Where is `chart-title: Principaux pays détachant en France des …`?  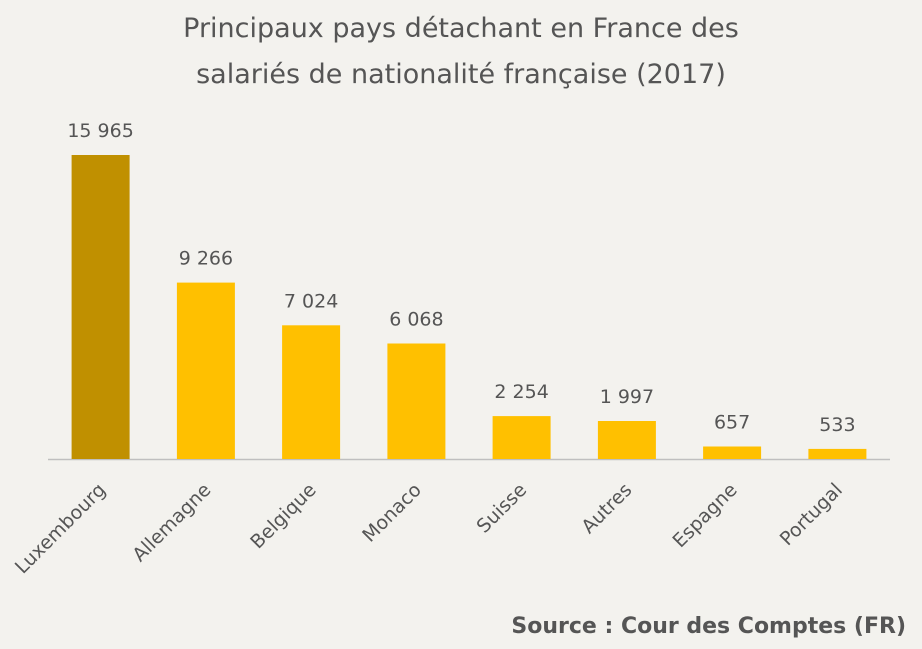
chart-title: Principaux pays détachant en France des … is located at coordinates (461, 52).